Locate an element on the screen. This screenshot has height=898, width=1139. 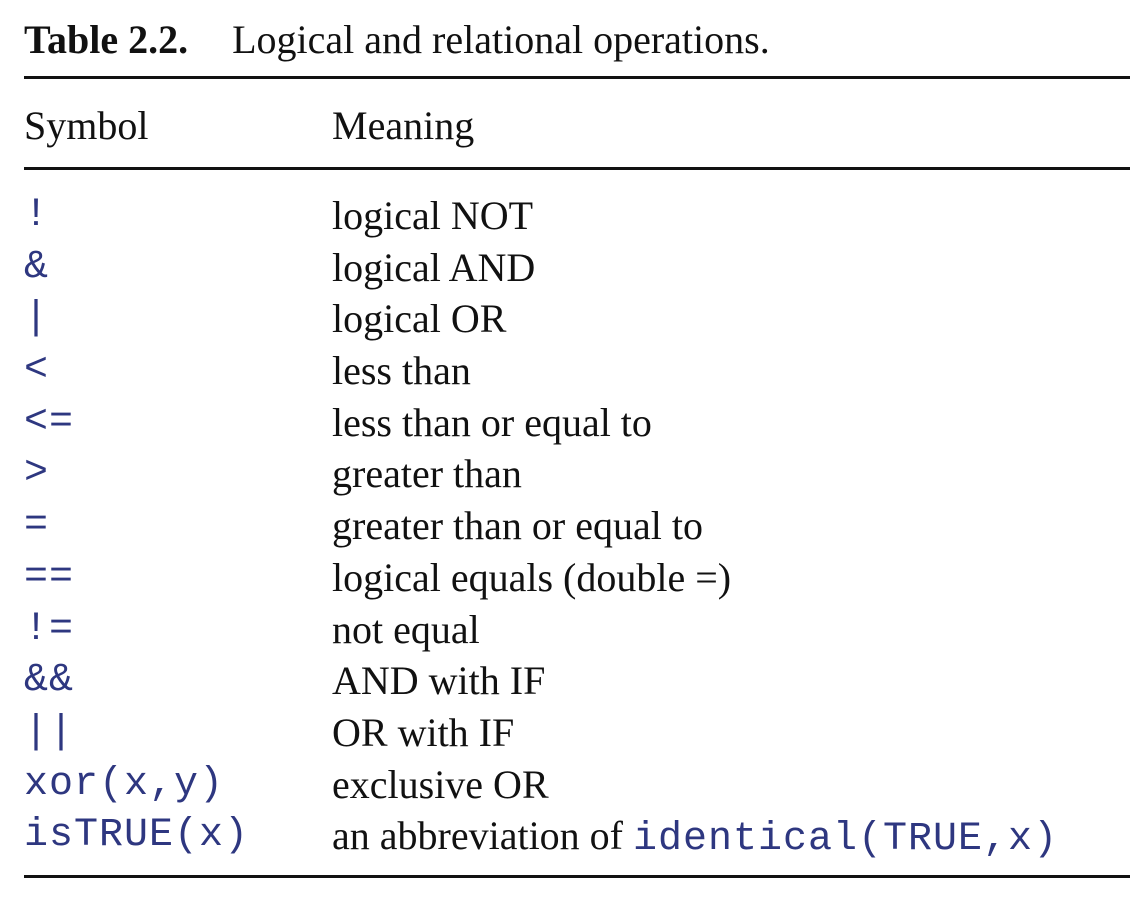
meaning-cell: greater than or equal to is located at coordinates (517, 526).